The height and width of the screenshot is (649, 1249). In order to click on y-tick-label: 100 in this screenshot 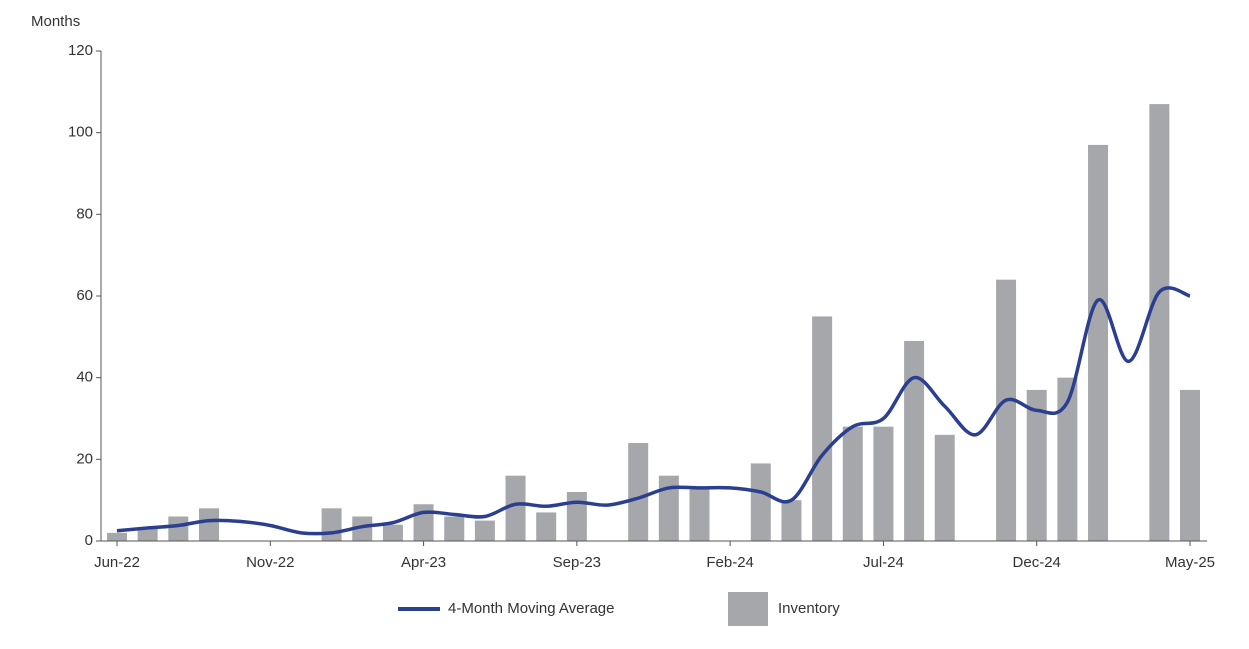, I will do `click(80, 132)`.